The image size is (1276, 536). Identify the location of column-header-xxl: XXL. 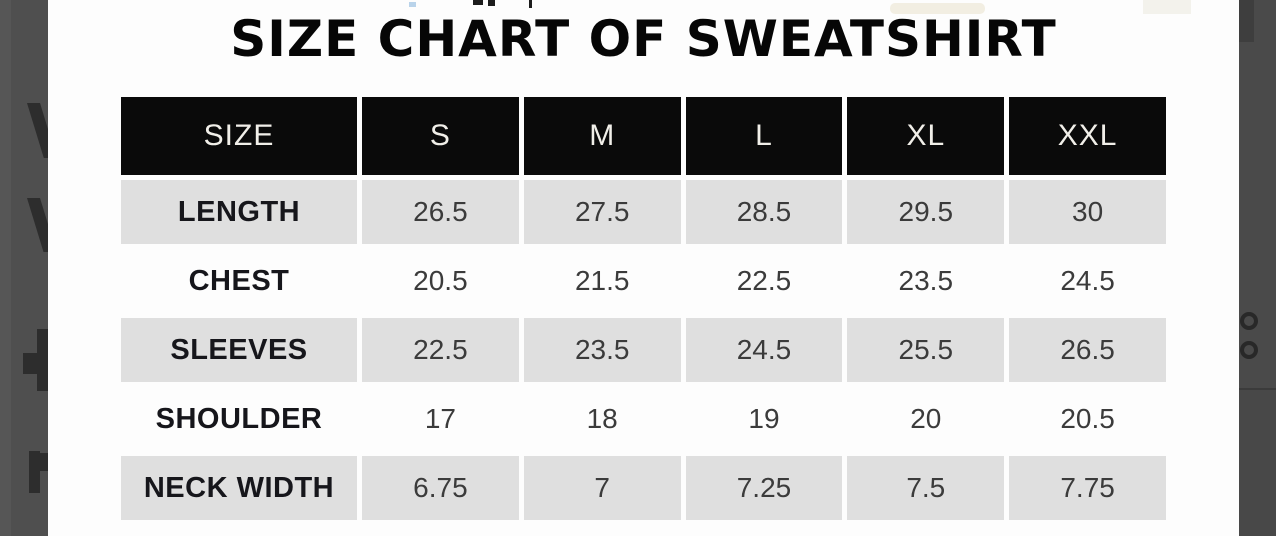
(1087, 136).